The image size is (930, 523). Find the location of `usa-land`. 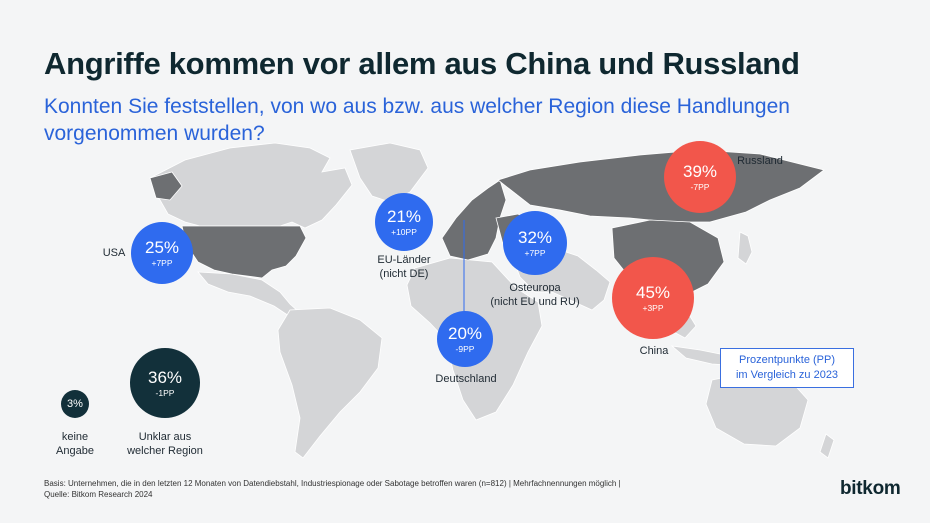

usa-land is located at coordinates (244, 252).